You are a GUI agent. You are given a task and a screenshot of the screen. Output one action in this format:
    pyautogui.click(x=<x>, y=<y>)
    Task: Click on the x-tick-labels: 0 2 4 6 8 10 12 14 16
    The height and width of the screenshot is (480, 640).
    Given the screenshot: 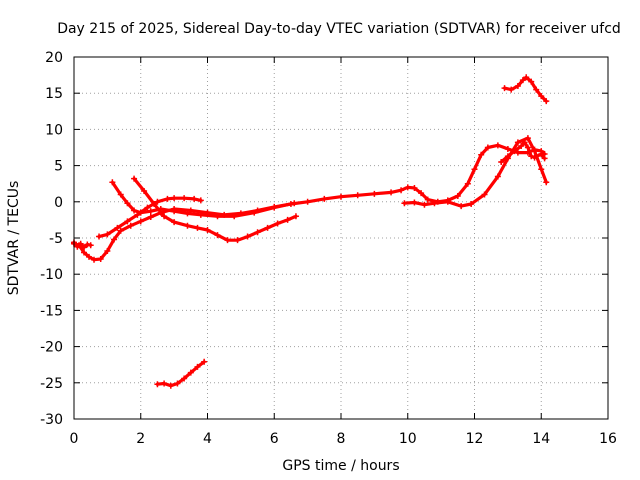 What is the action you would take?
    pyautogui.click(x=343, y=439)
    